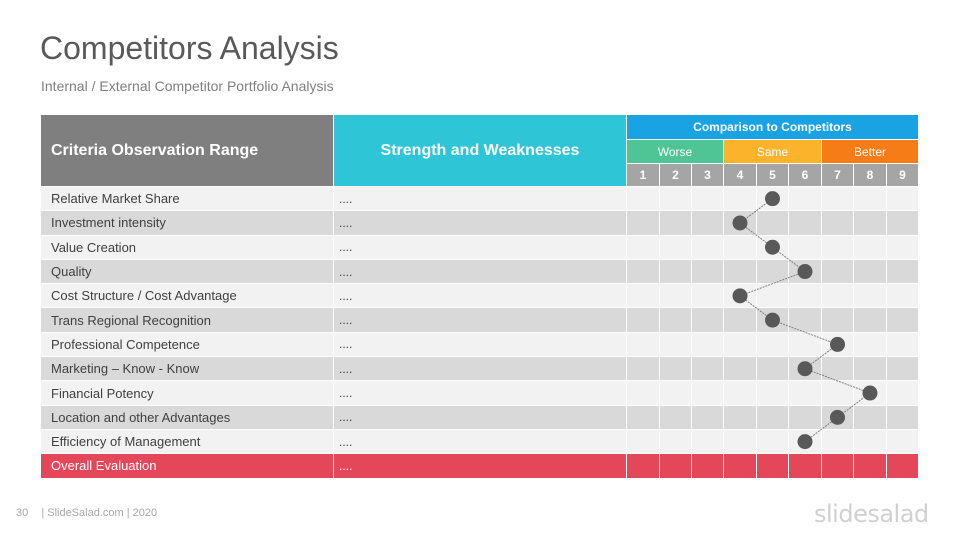 This screenshot has width=960, height=540. Describe the element at coordinates (187, 223) in the screenshot. I see `criterion-label: Investment intensity` at that location.